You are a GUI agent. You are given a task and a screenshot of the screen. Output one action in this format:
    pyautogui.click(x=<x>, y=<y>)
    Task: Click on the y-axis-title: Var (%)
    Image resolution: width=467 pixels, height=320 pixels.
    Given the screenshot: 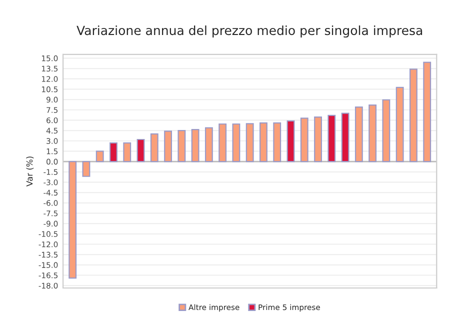 What is the action you would take?
    pyautogui.click(x=30, y=171)
    